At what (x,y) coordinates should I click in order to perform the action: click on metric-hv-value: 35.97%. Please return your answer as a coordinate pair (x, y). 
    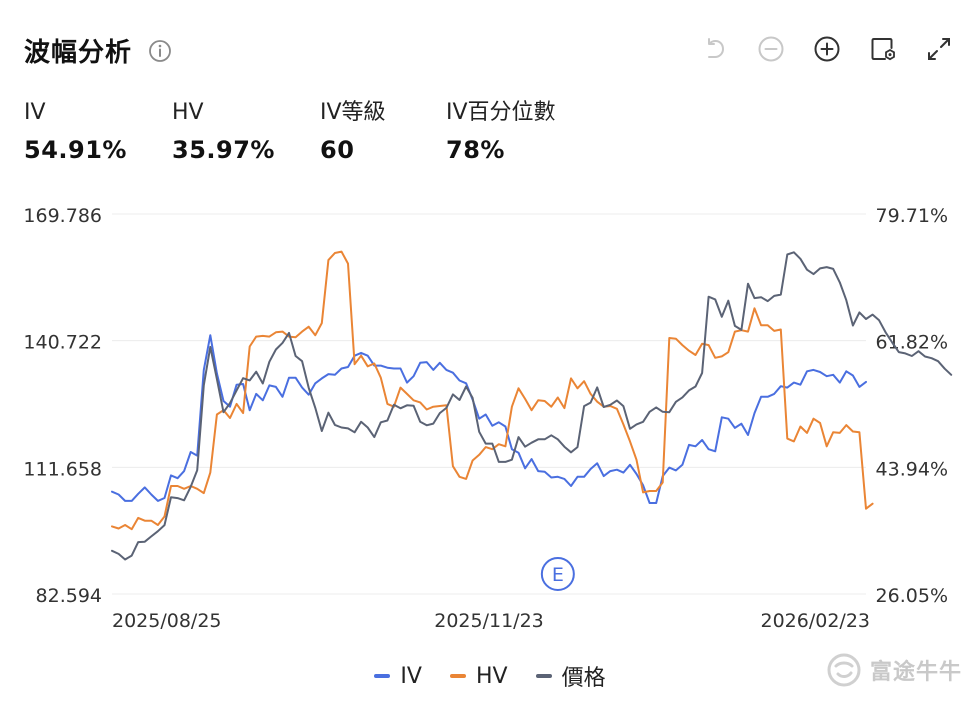
    Looking at the image, I should click on (223, 150).